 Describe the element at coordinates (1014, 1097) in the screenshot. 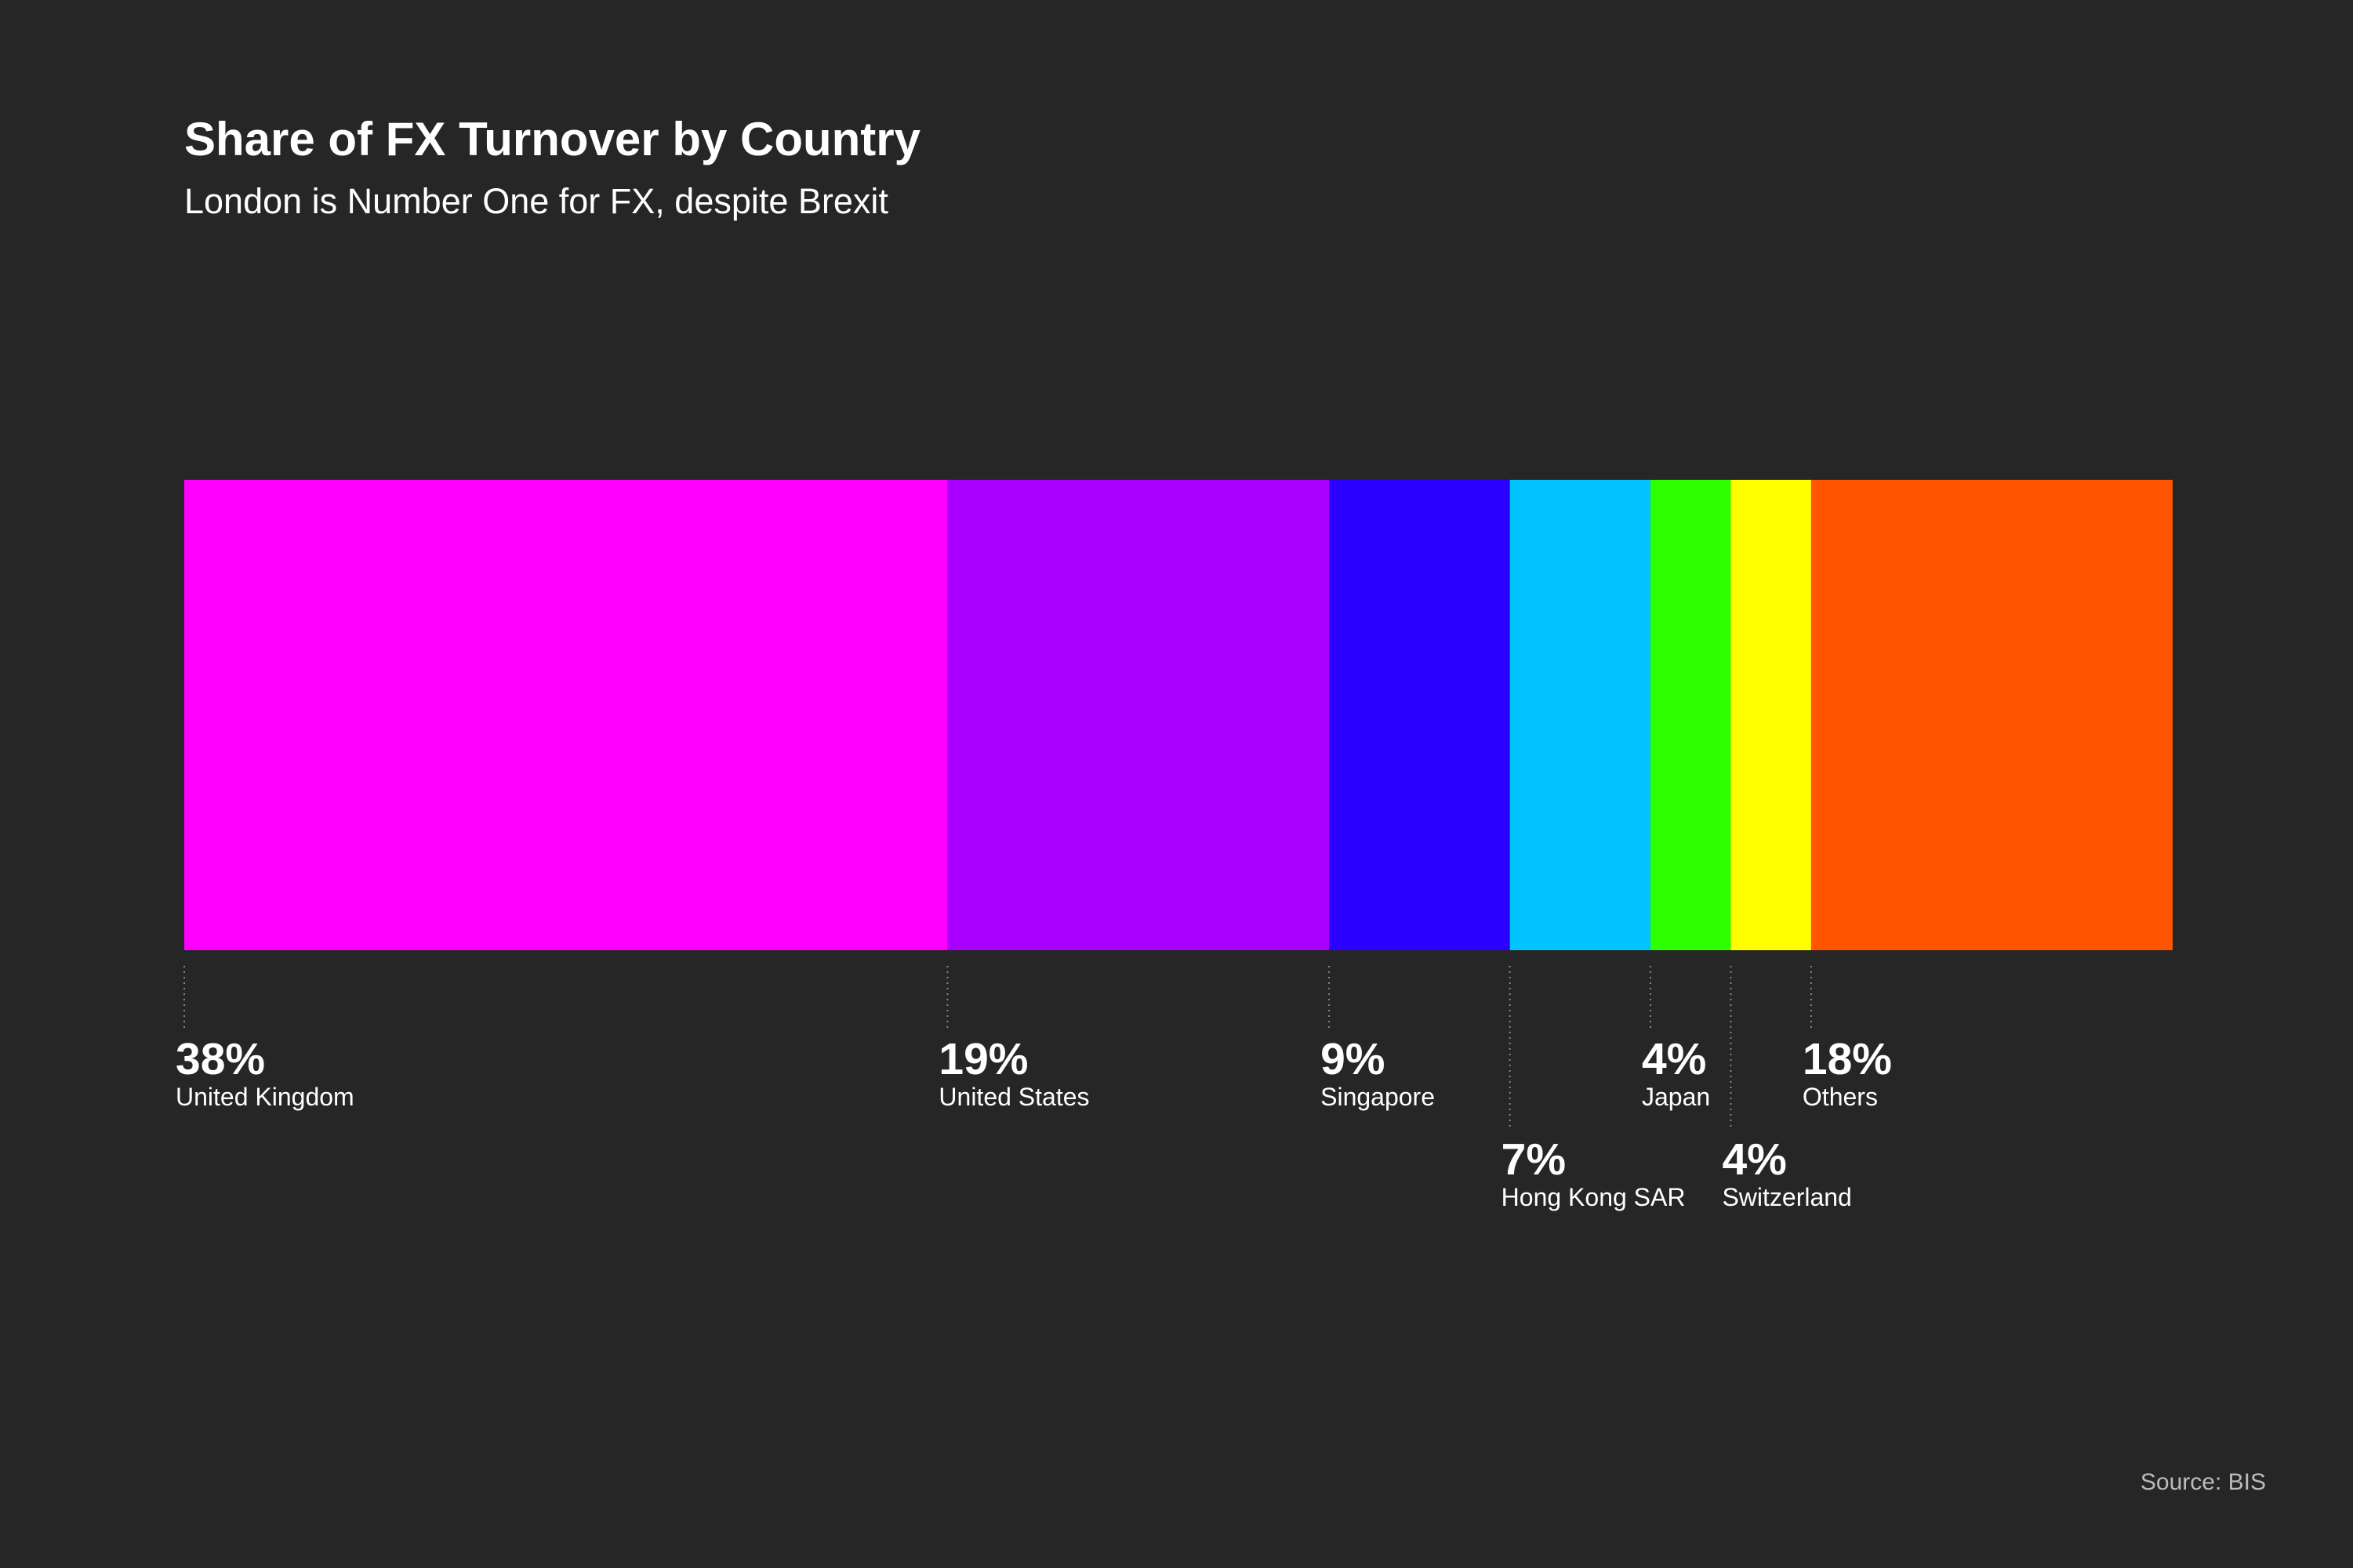

I see `category-label: United States` at that location.